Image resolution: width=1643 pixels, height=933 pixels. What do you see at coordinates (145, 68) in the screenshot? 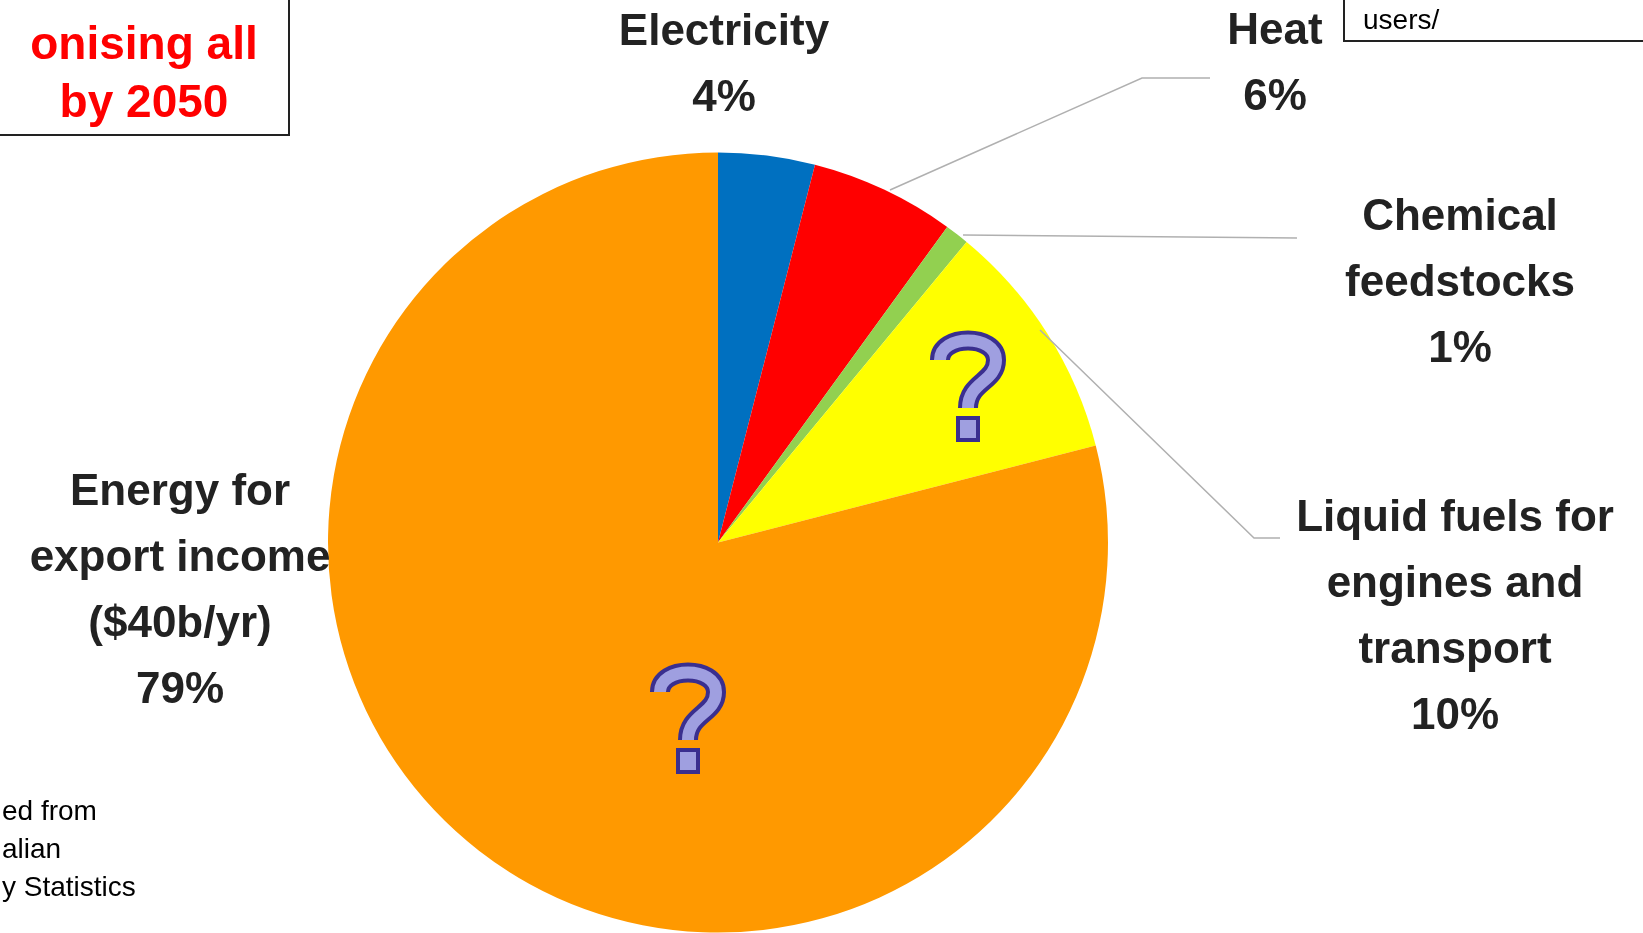
I see `text: onising all by 2050` at bounding box center [145, 68].